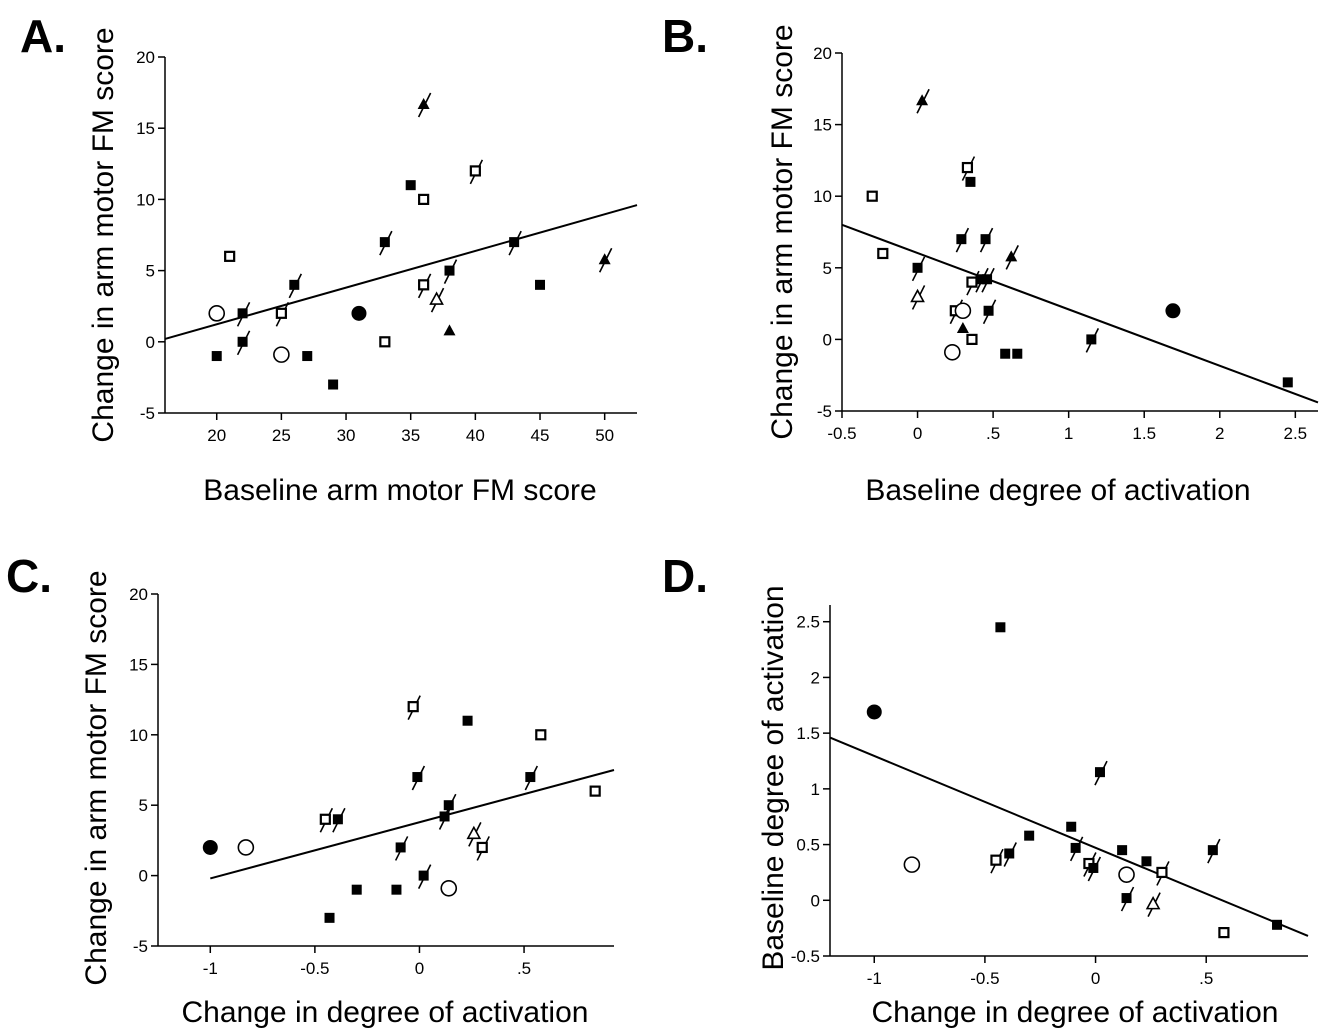 Image resolution: width=1325 pixels, height=1035 pixels. I want to click on y-tick-label: -0.5, so click(805, 956).